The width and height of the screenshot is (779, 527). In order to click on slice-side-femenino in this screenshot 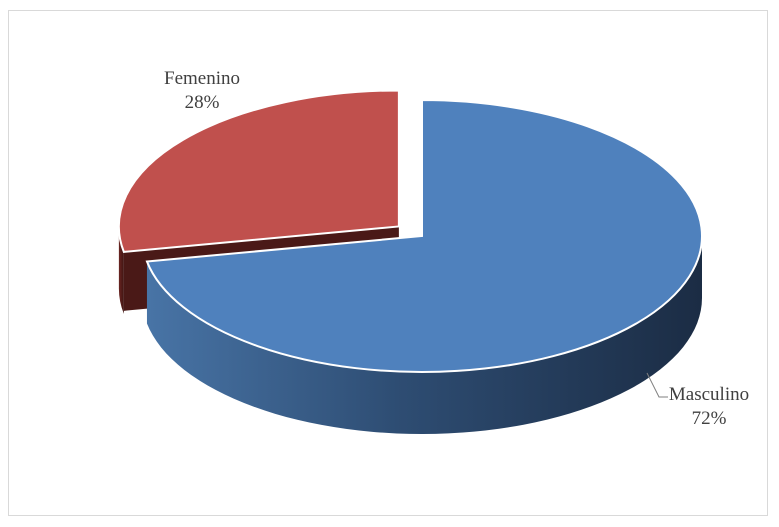, I will do `click(121, 270)`.